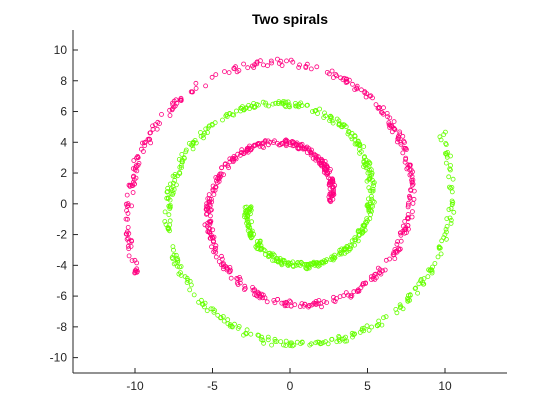  Describe the element at coordinates (63, 81) in the screenshot. I see `y-tick-label: 8` at that location.